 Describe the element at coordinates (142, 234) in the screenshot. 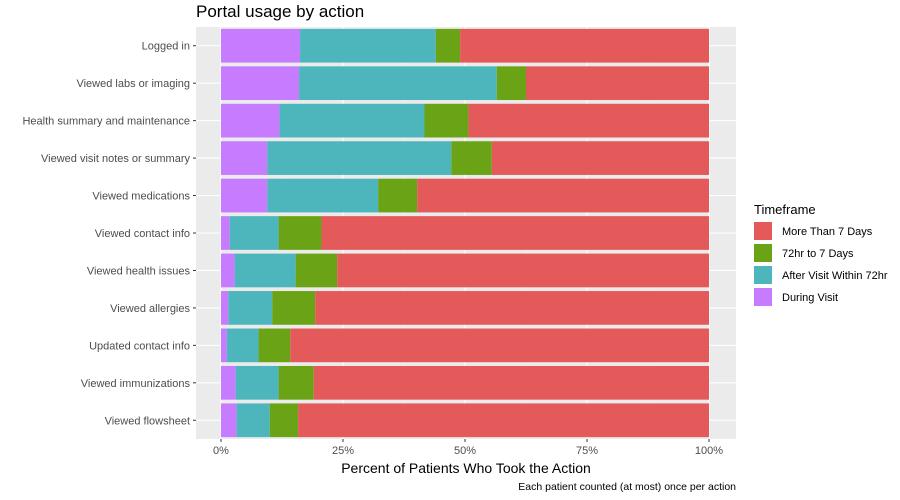

I see `y-tick-label: Viewed contact info` at that location.